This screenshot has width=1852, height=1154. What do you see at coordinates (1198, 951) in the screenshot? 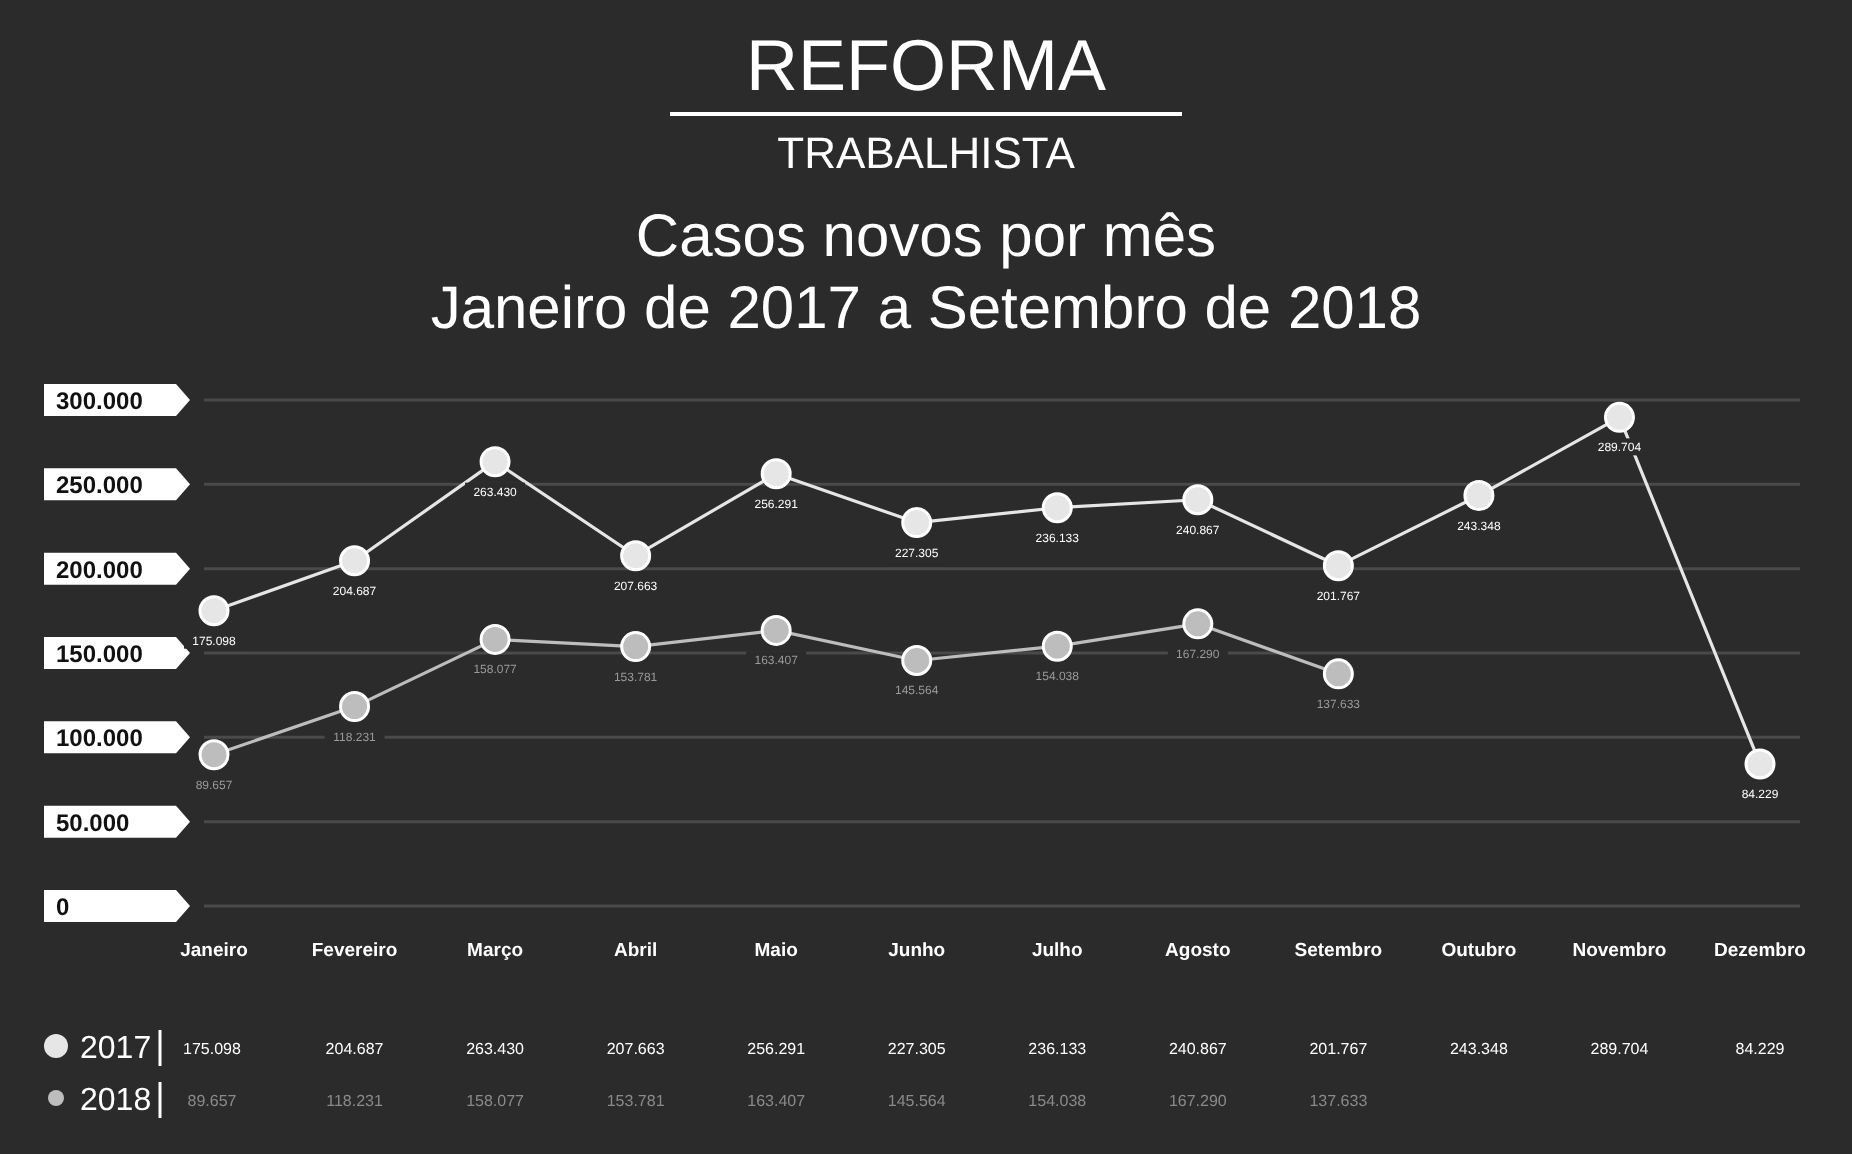
I see `x-tick-label: Agosto` at bounding box center [1198, 951].